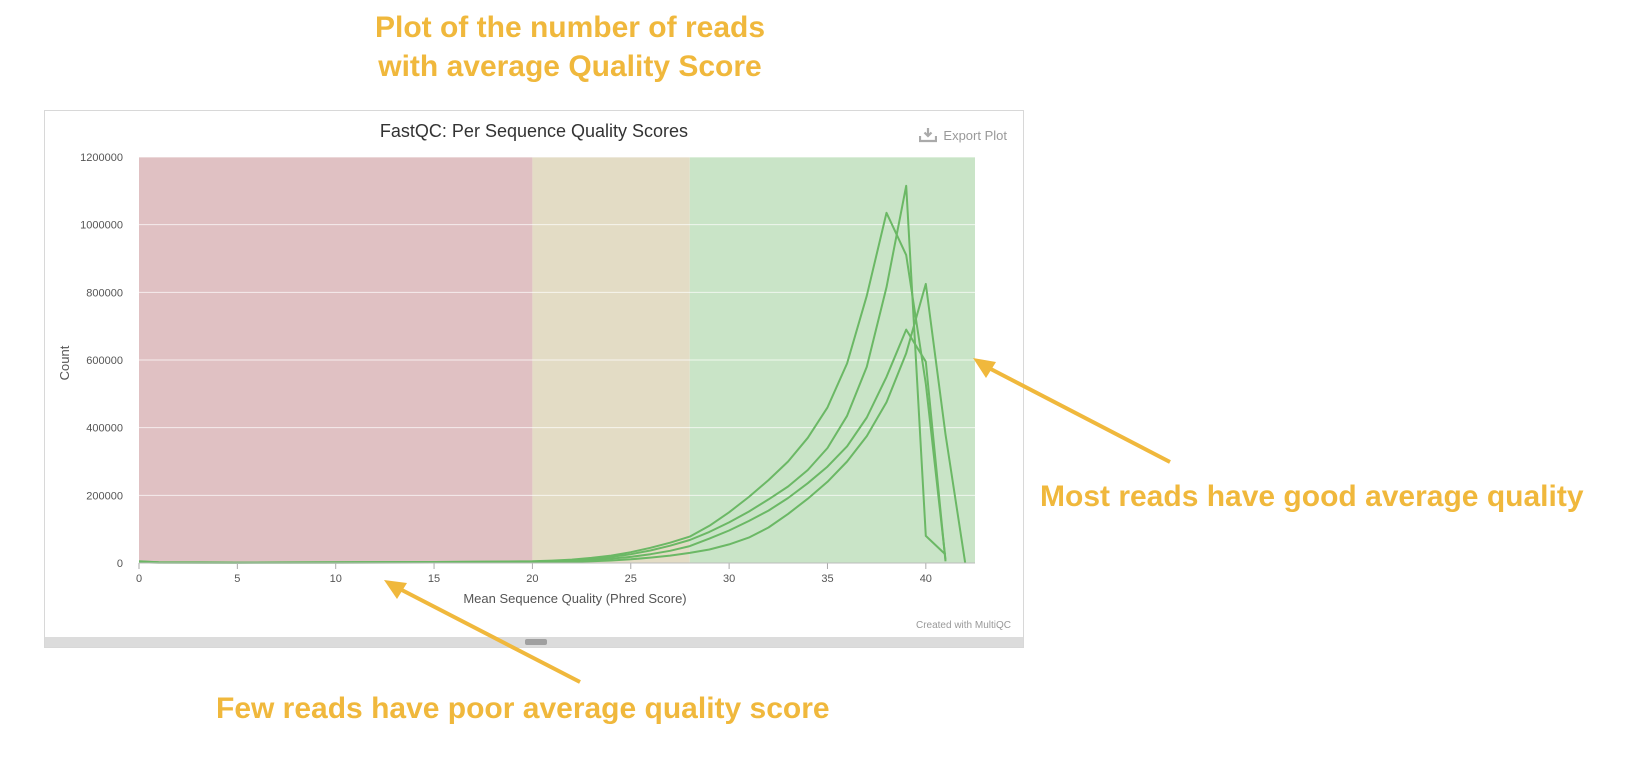 The image size is (1630, 760). I want to click on annotation-right: Most reads have good average quality, so click(1312, 496).